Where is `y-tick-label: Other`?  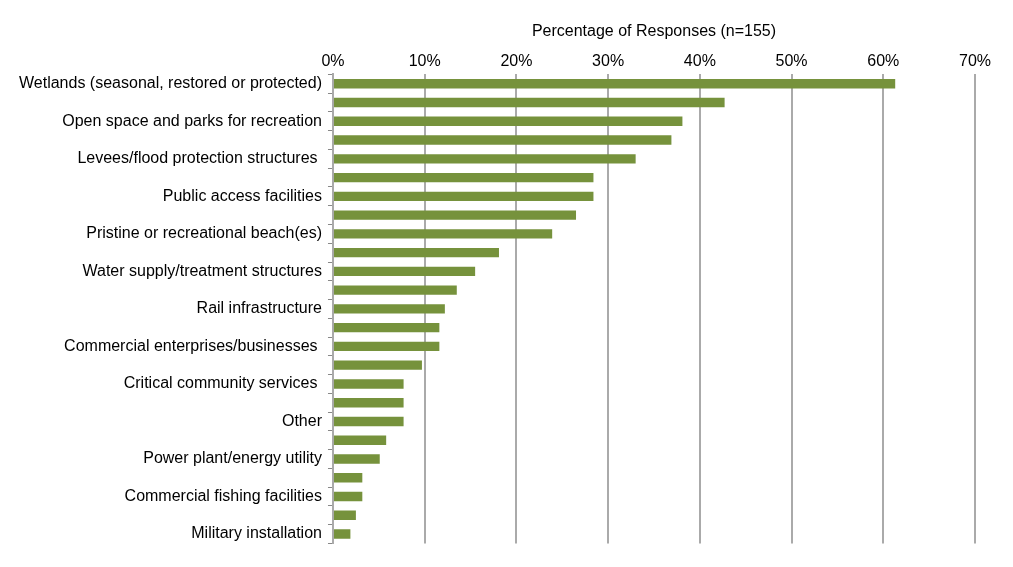 y-tick-label: Other is located at coordinates (302, 420).